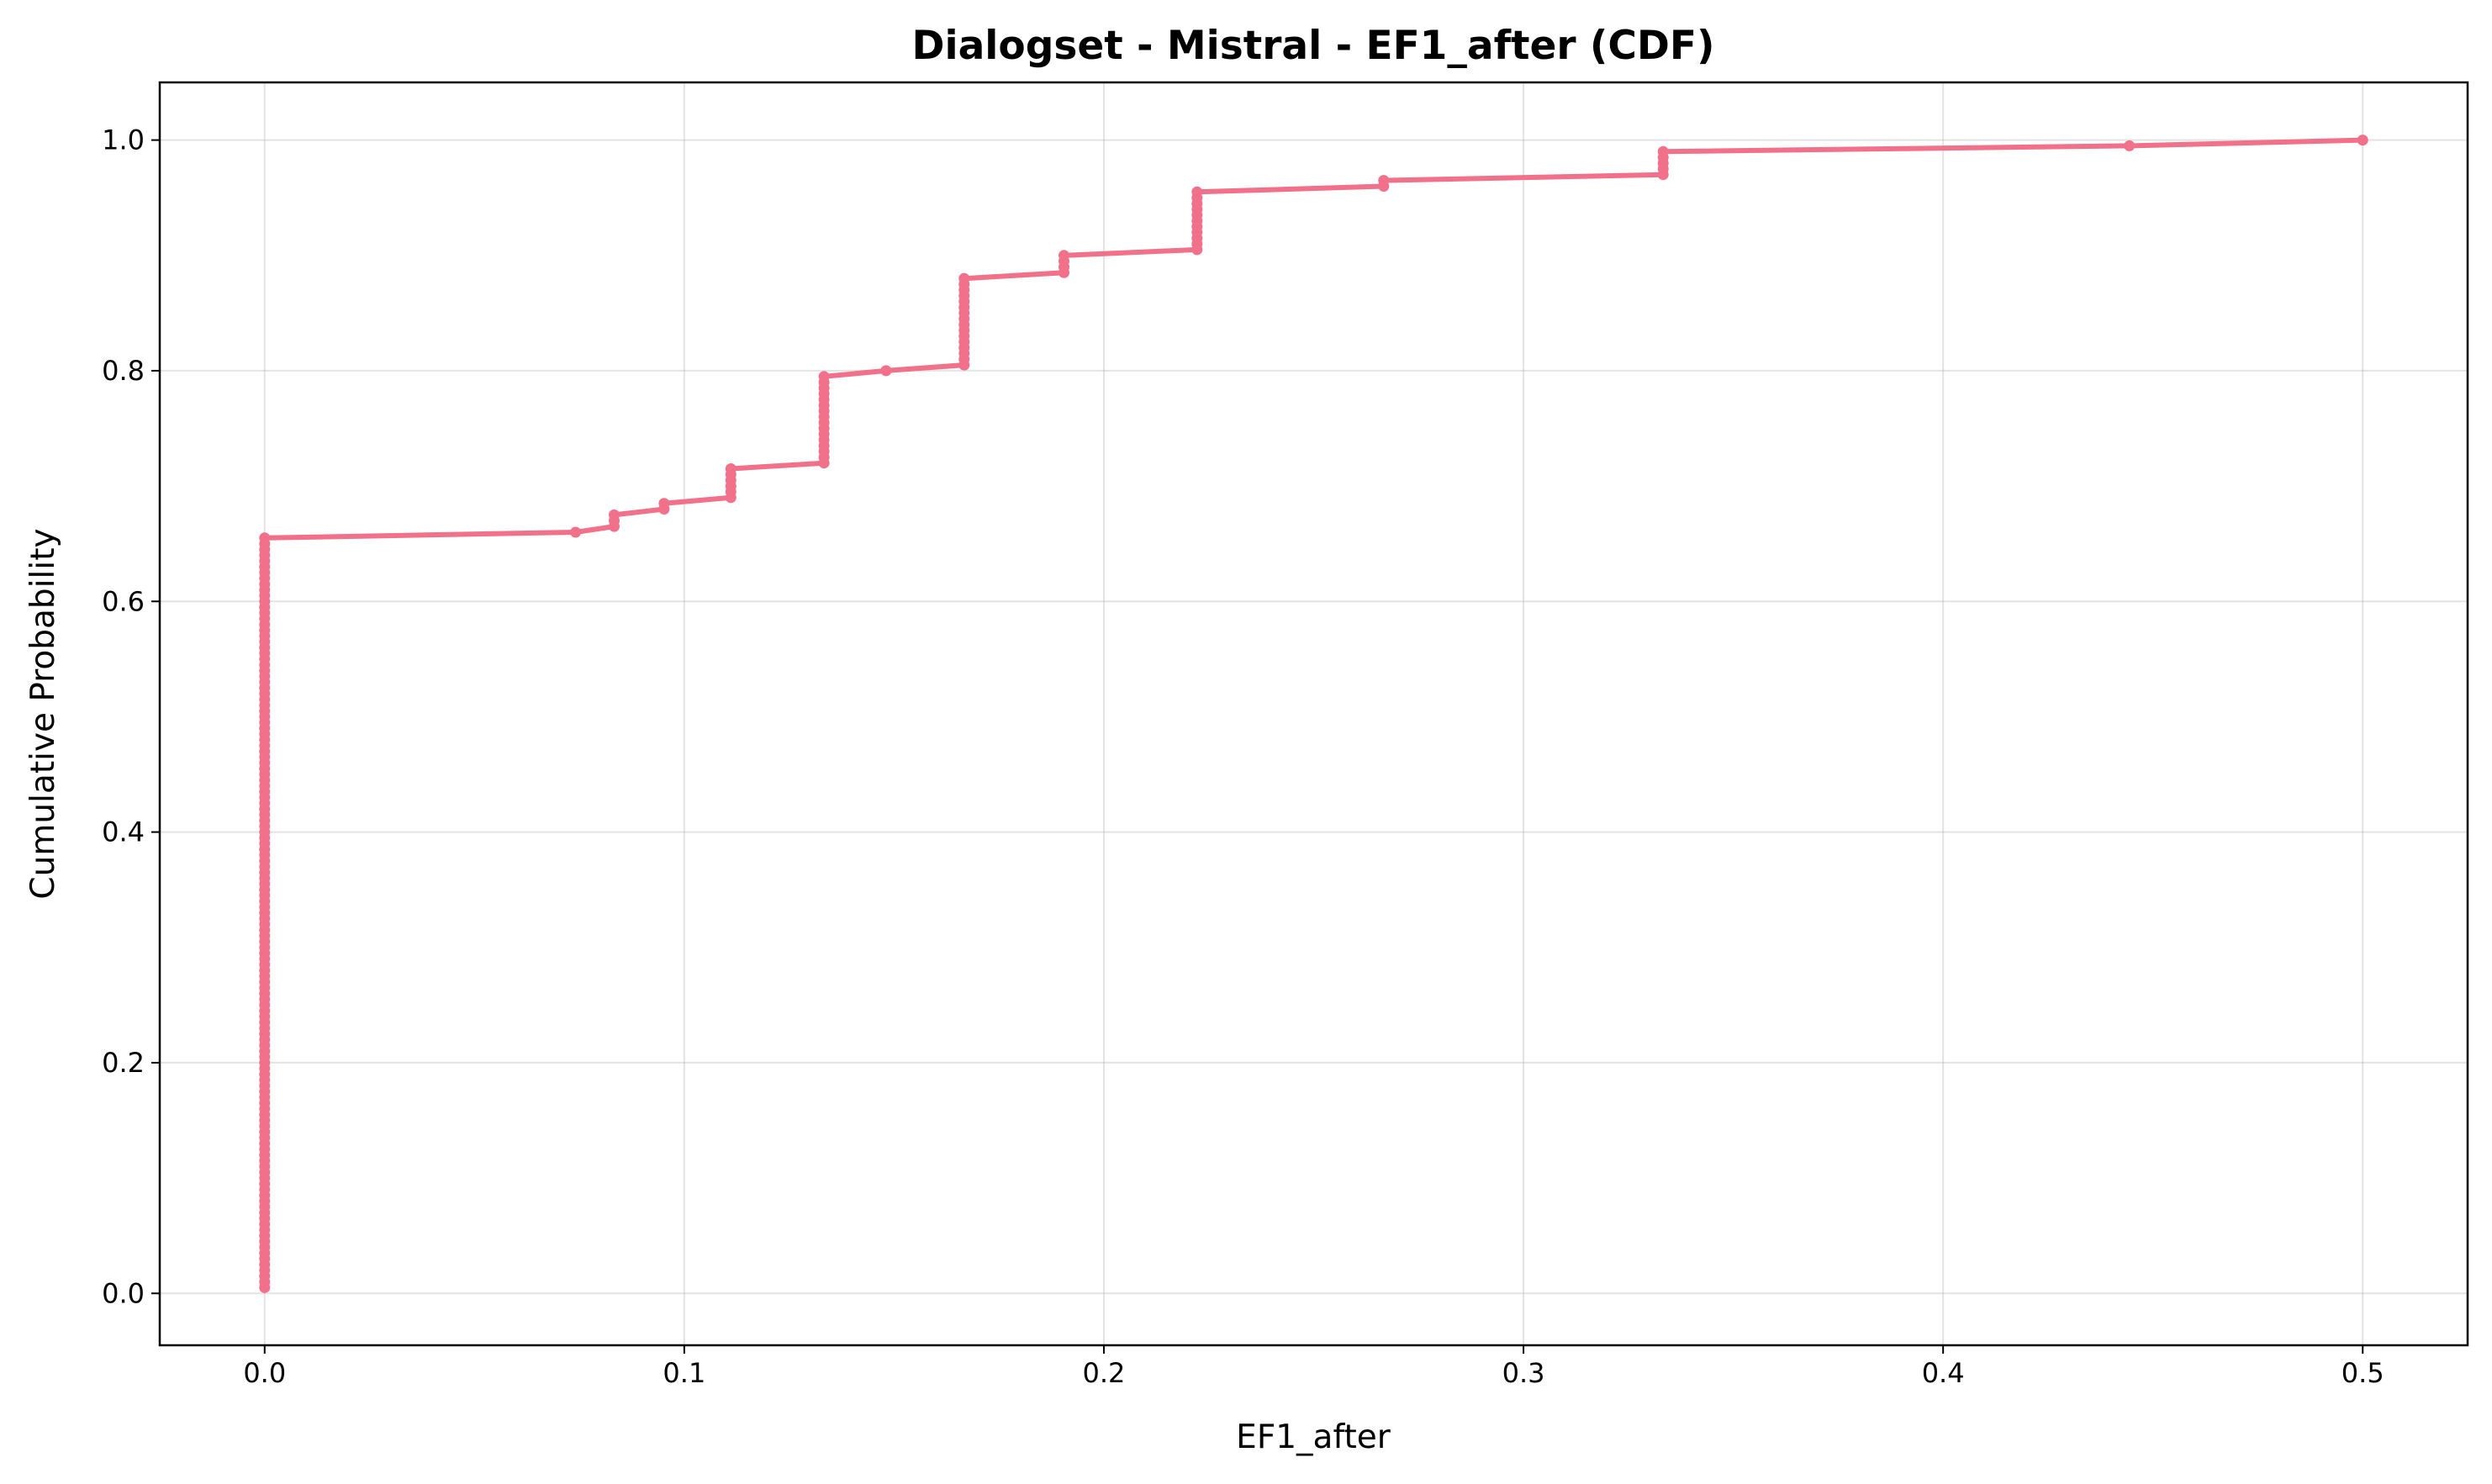 Image resolution: width=2492 pixels, height=1484 pixels. Describe the element at coordinates (2363, 1373) in the screenshot. I see `x-tick-label: 0.5` at that location.